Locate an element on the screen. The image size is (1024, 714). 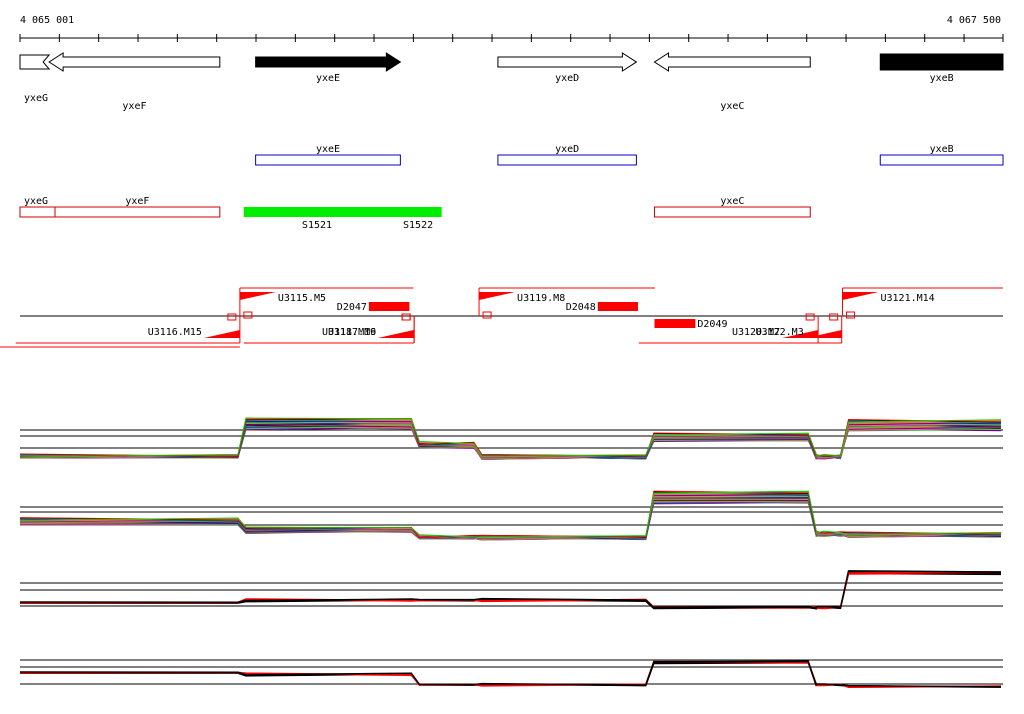
transcript-marker-U3118 is located at coordinates (406, 317).